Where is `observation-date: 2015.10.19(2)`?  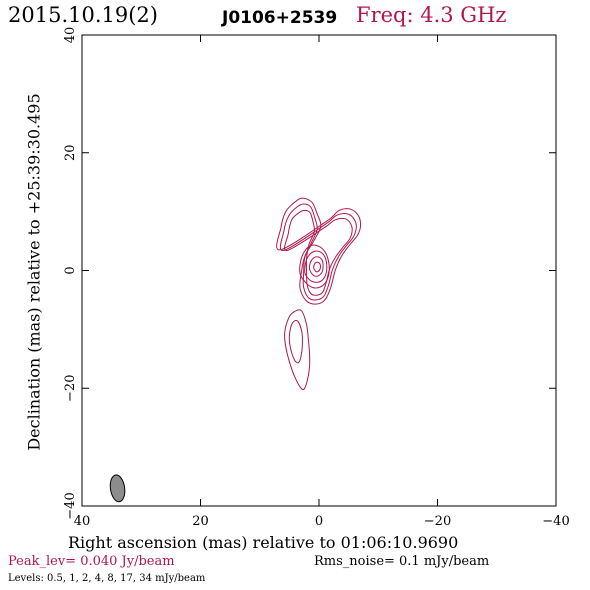
observation-date: 2015.10.19(2) is located at coordinates (83, 15).